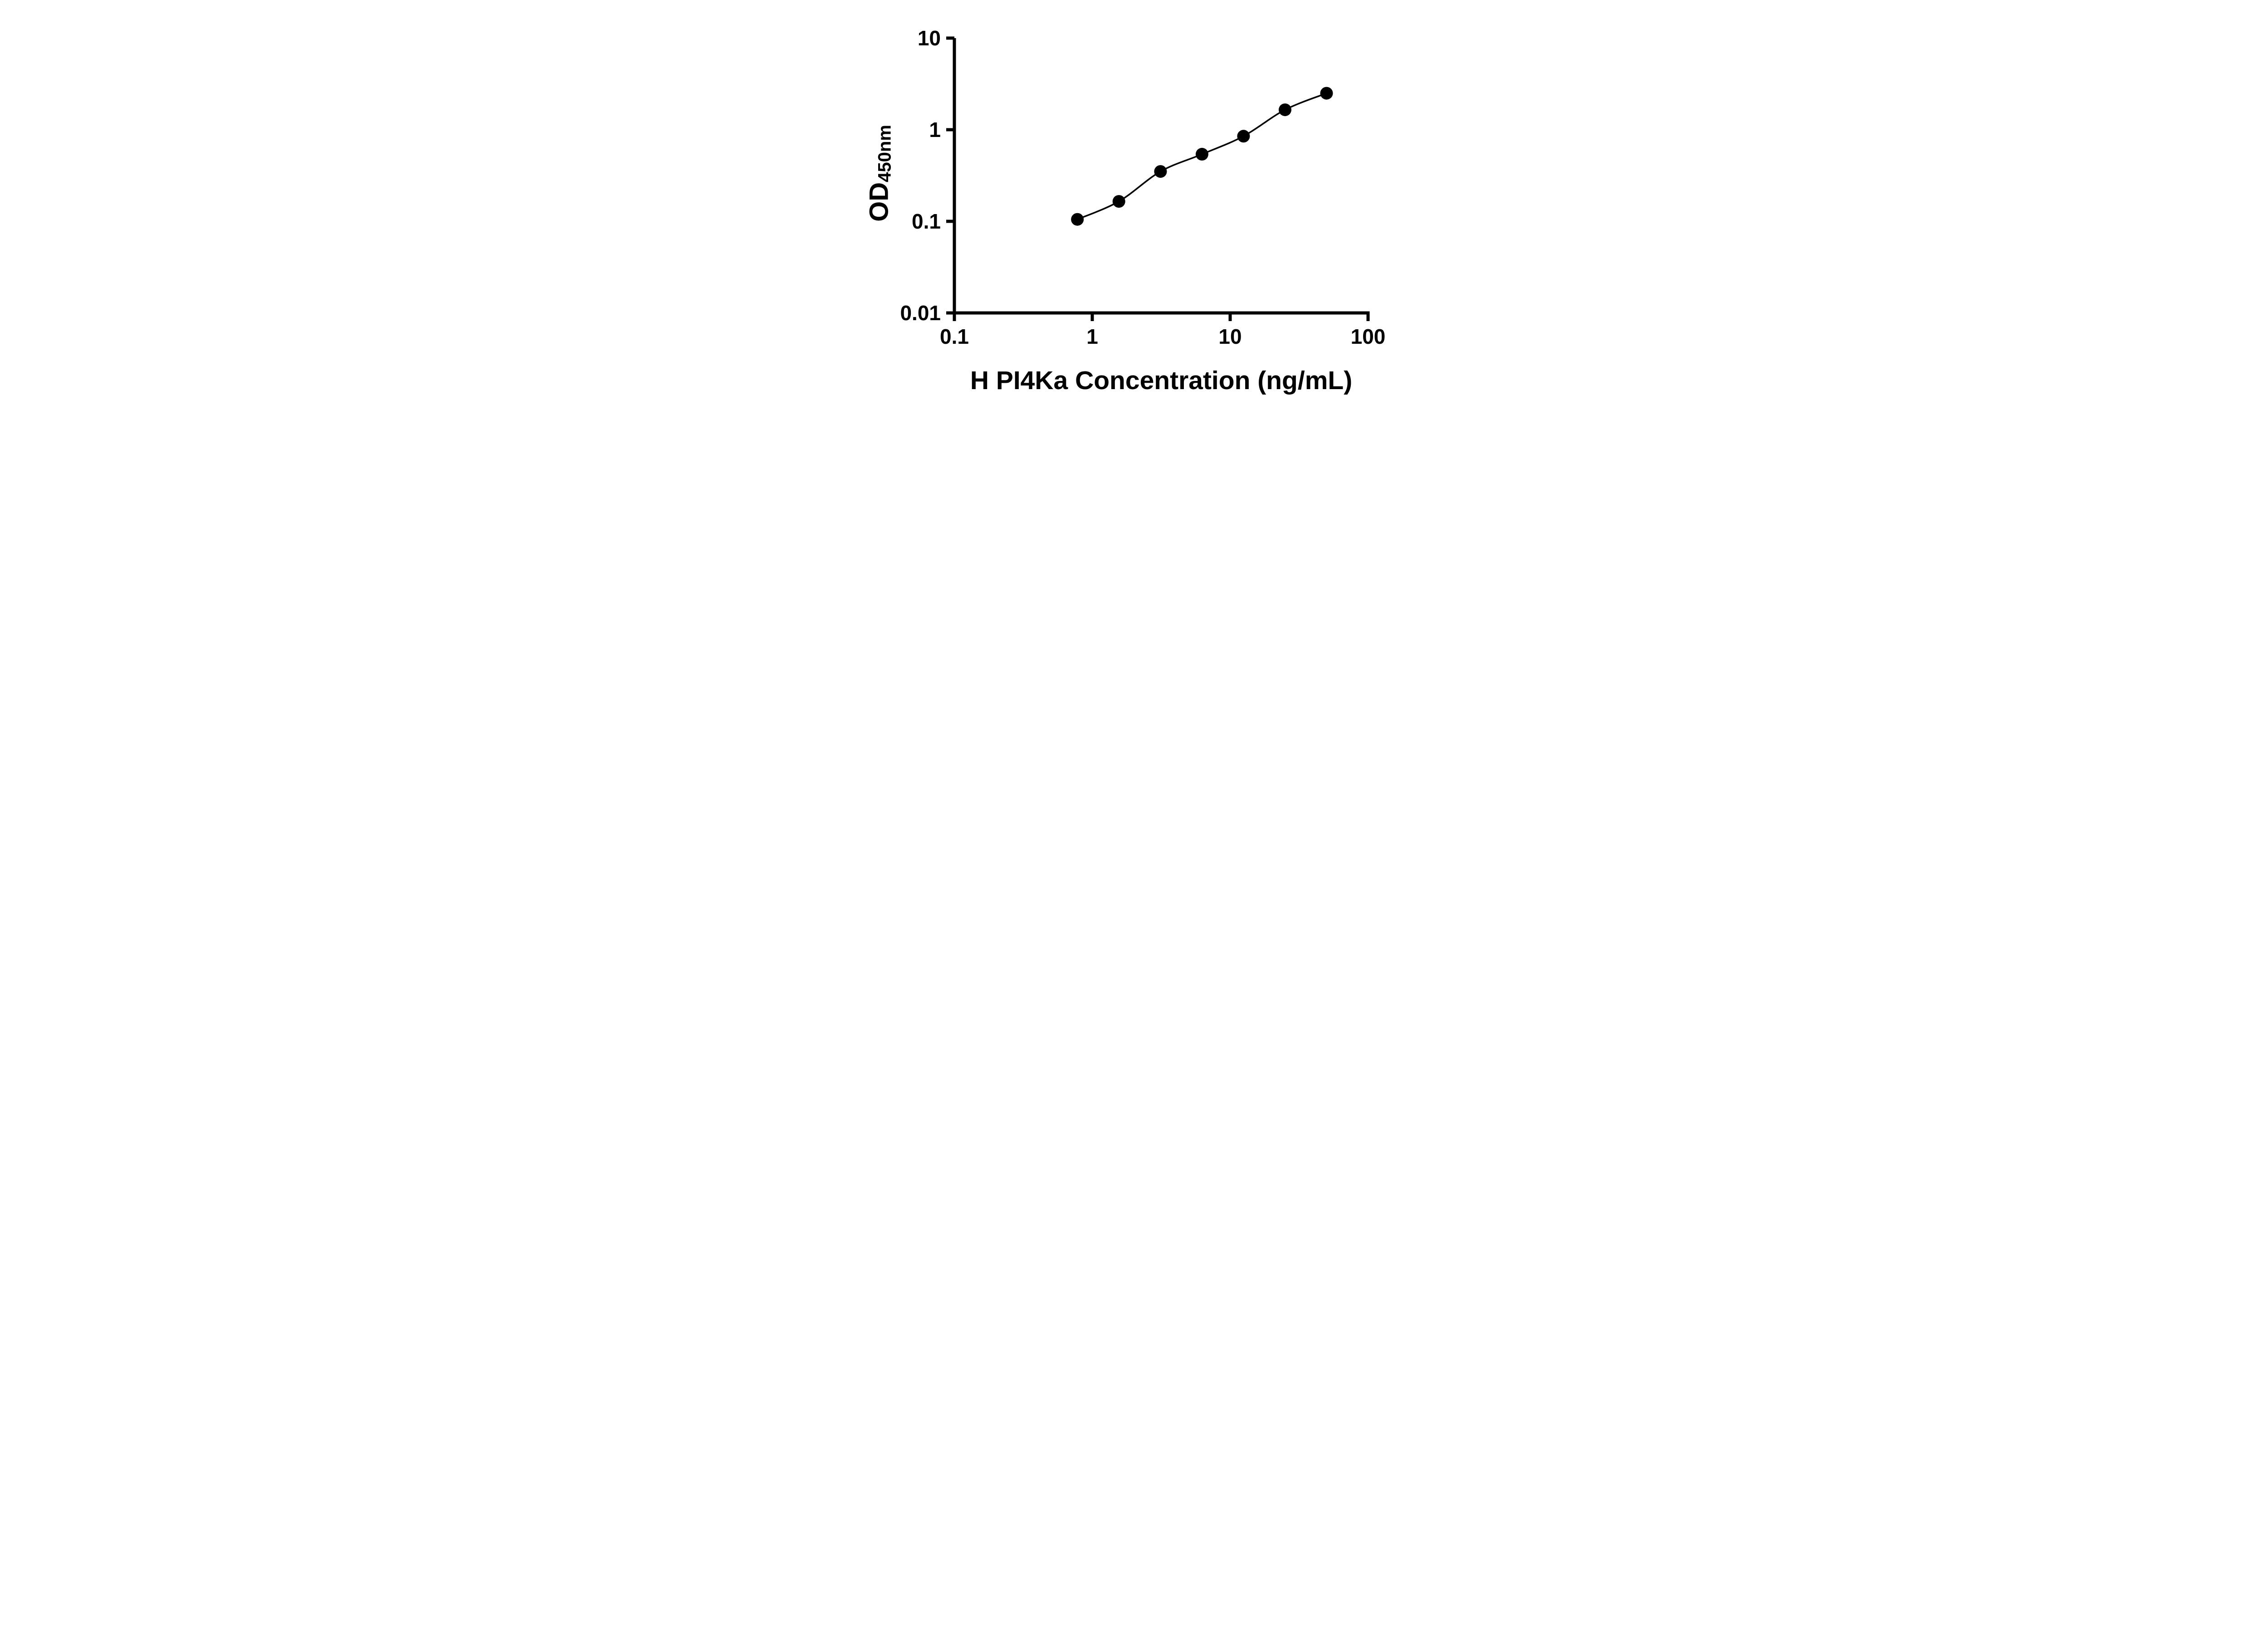 The image size is (2268, 1649). I want to click on y-axis-title-sub: 450nm, so click(885, 154).